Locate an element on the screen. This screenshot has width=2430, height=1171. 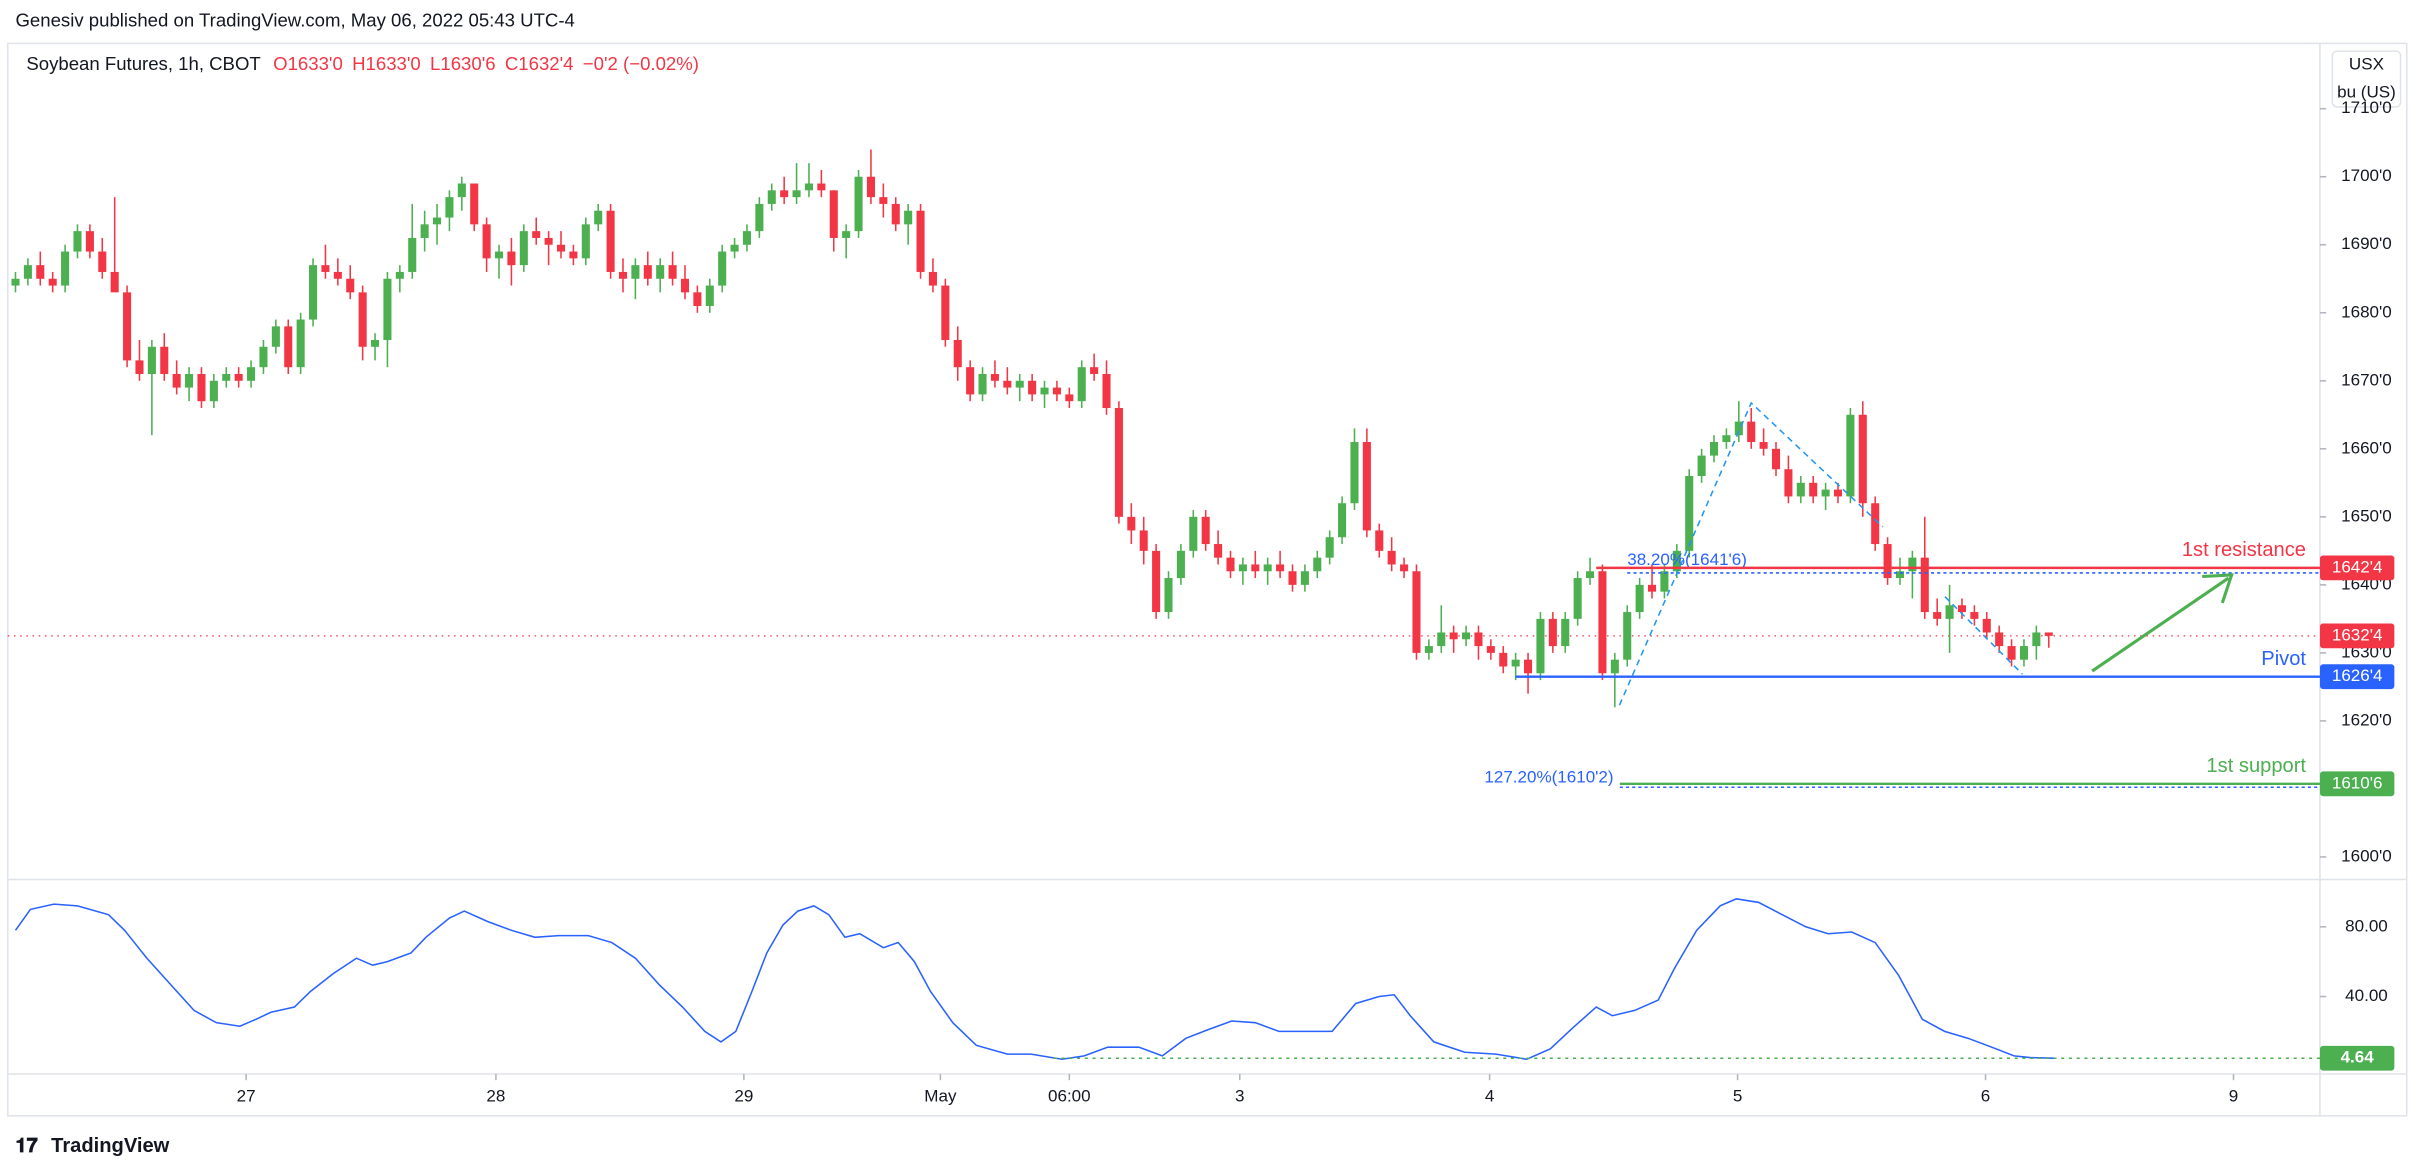
level-badge-label: 1610'6 is located at coordinates (2357, 782).